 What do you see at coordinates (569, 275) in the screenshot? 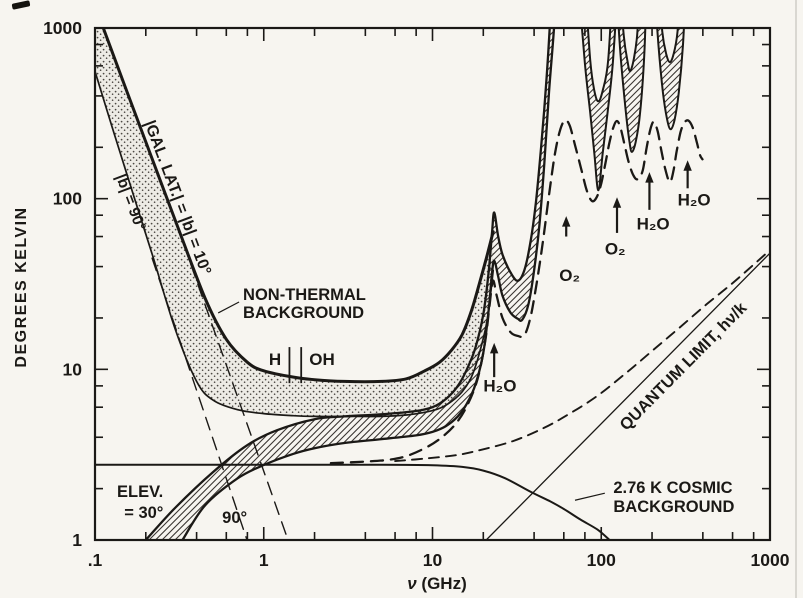
I see `o2-60-label: O₂` at bounding box center [569, 275].